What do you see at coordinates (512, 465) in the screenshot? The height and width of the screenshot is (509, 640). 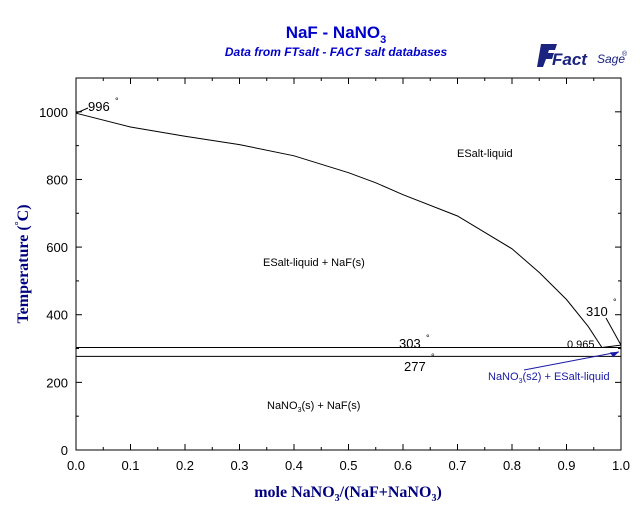 I see `x-tick-label: 0.8` at bounding box center [512, 465].